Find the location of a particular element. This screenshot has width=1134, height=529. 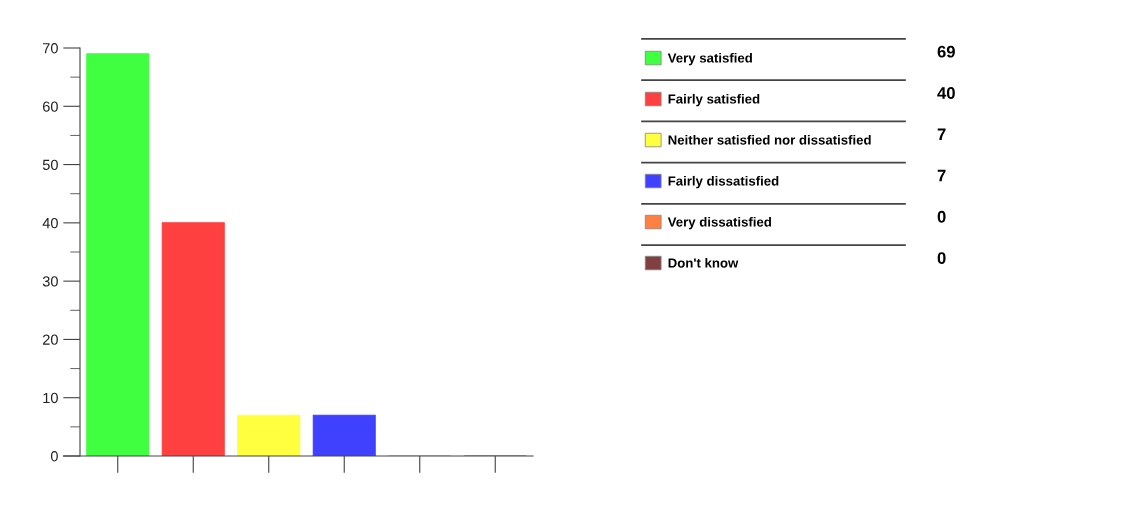

legend-label: Neither satisfied nor dissatisfied is located at coordinates (769, 139).